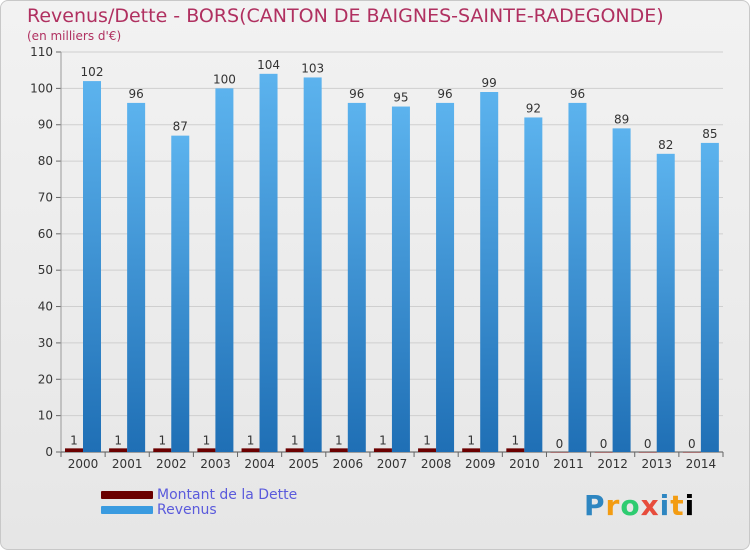  Describe the element at coordinates (74, 36) in the screenshot. I see `chart-subtitle: (en milliers d'€)` at that location.